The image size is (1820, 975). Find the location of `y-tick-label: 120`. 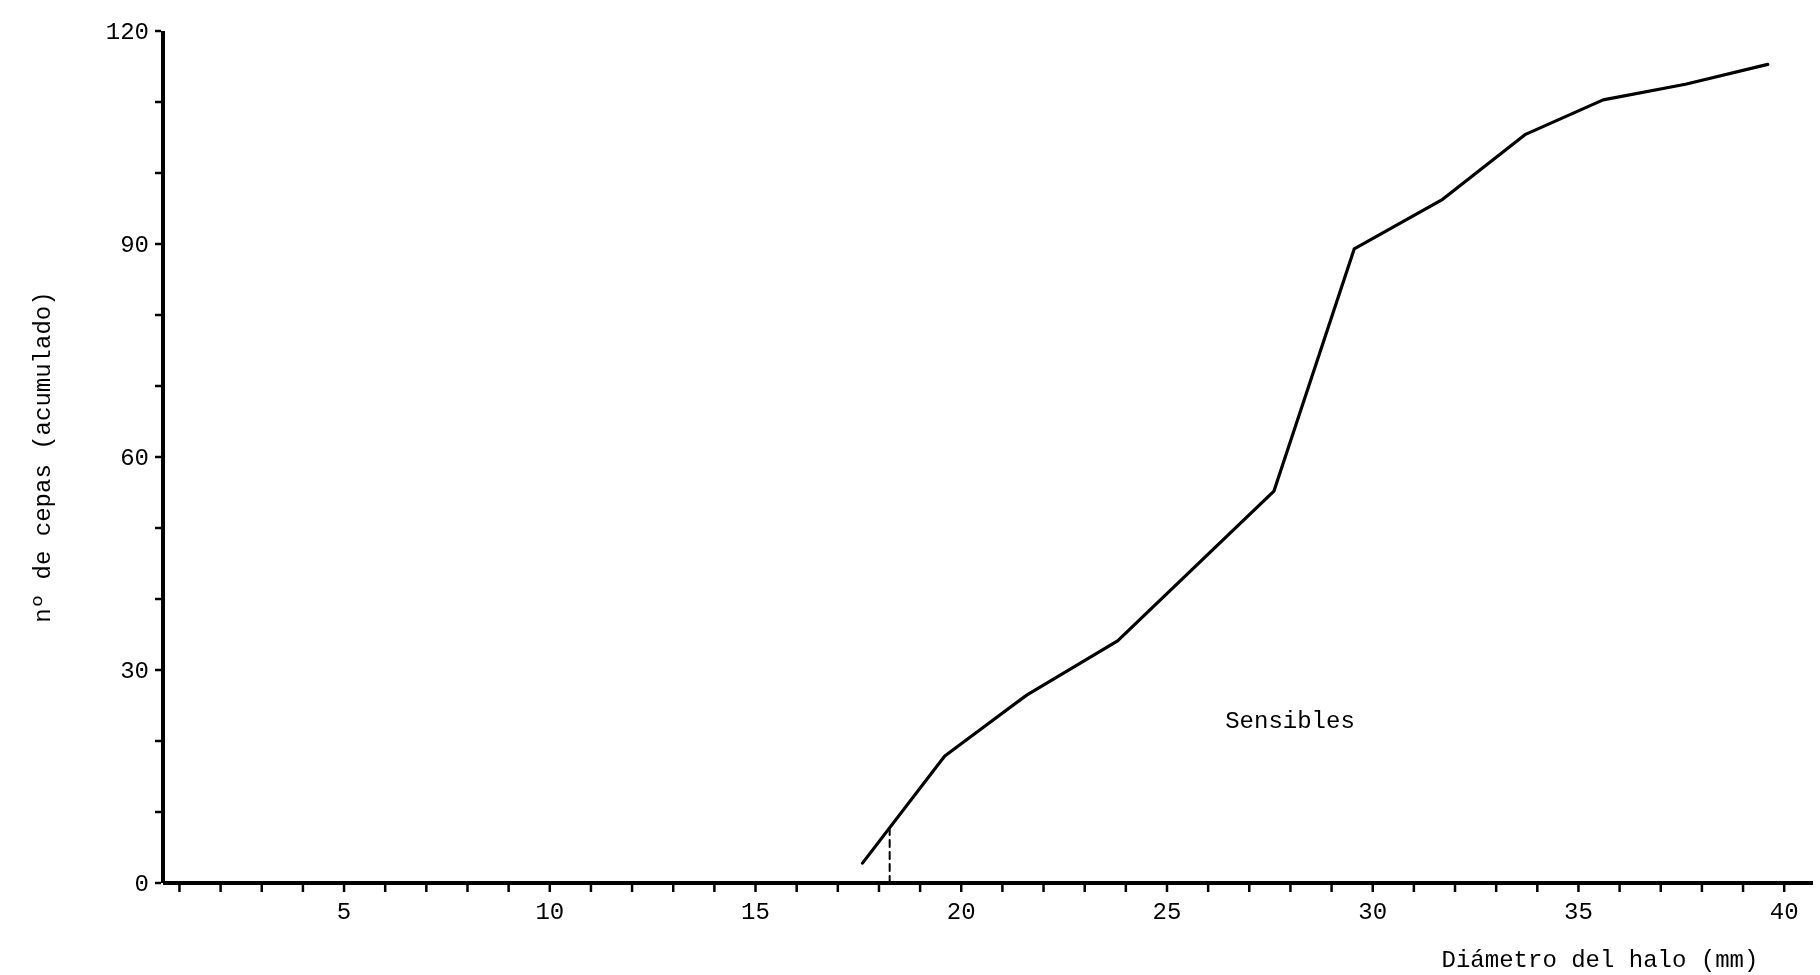

y-tick-label: 120 is located at coordinates (127, 33).